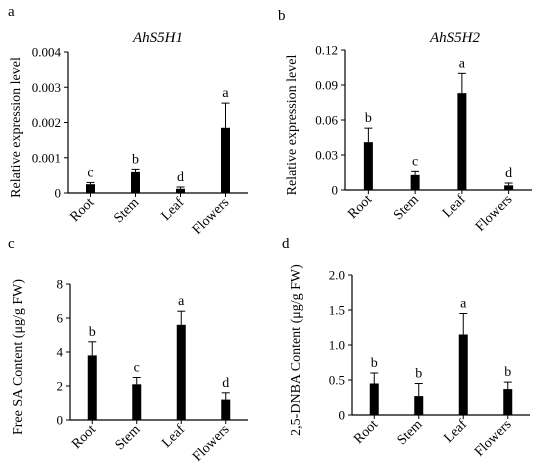 The image size is (550, 472). I want to click on y-tick-label: 0.003, so click(46, 87).